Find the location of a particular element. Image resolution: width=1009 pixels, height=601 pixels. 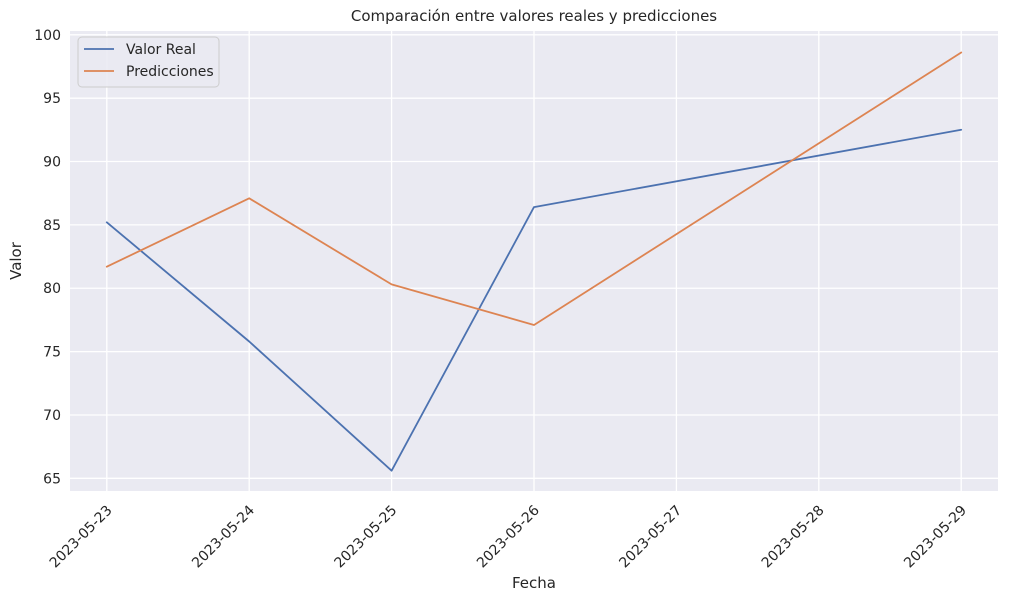

x-tick-label: 2023-05-24 is located at coordinates (223, 536).